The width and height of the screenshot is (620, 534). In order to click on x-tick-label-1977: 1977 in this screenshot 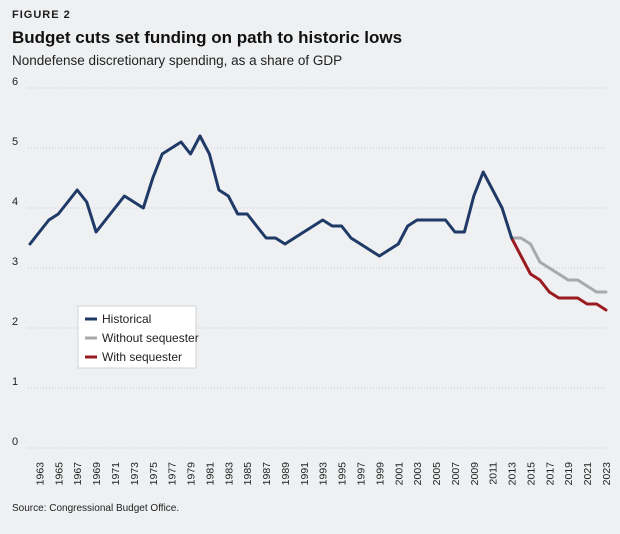, I will do `click(173, 474)`.